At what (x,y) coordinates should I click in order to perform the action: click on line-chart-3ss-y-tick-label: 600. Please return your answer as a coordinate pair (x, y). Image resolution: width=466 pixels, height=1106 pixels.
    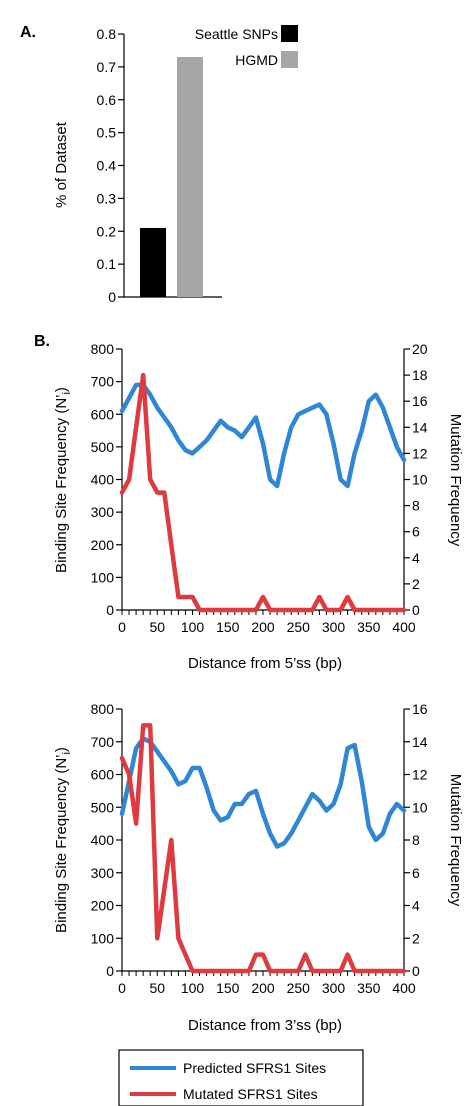
    Looking at the image, I should click on (103, 775).